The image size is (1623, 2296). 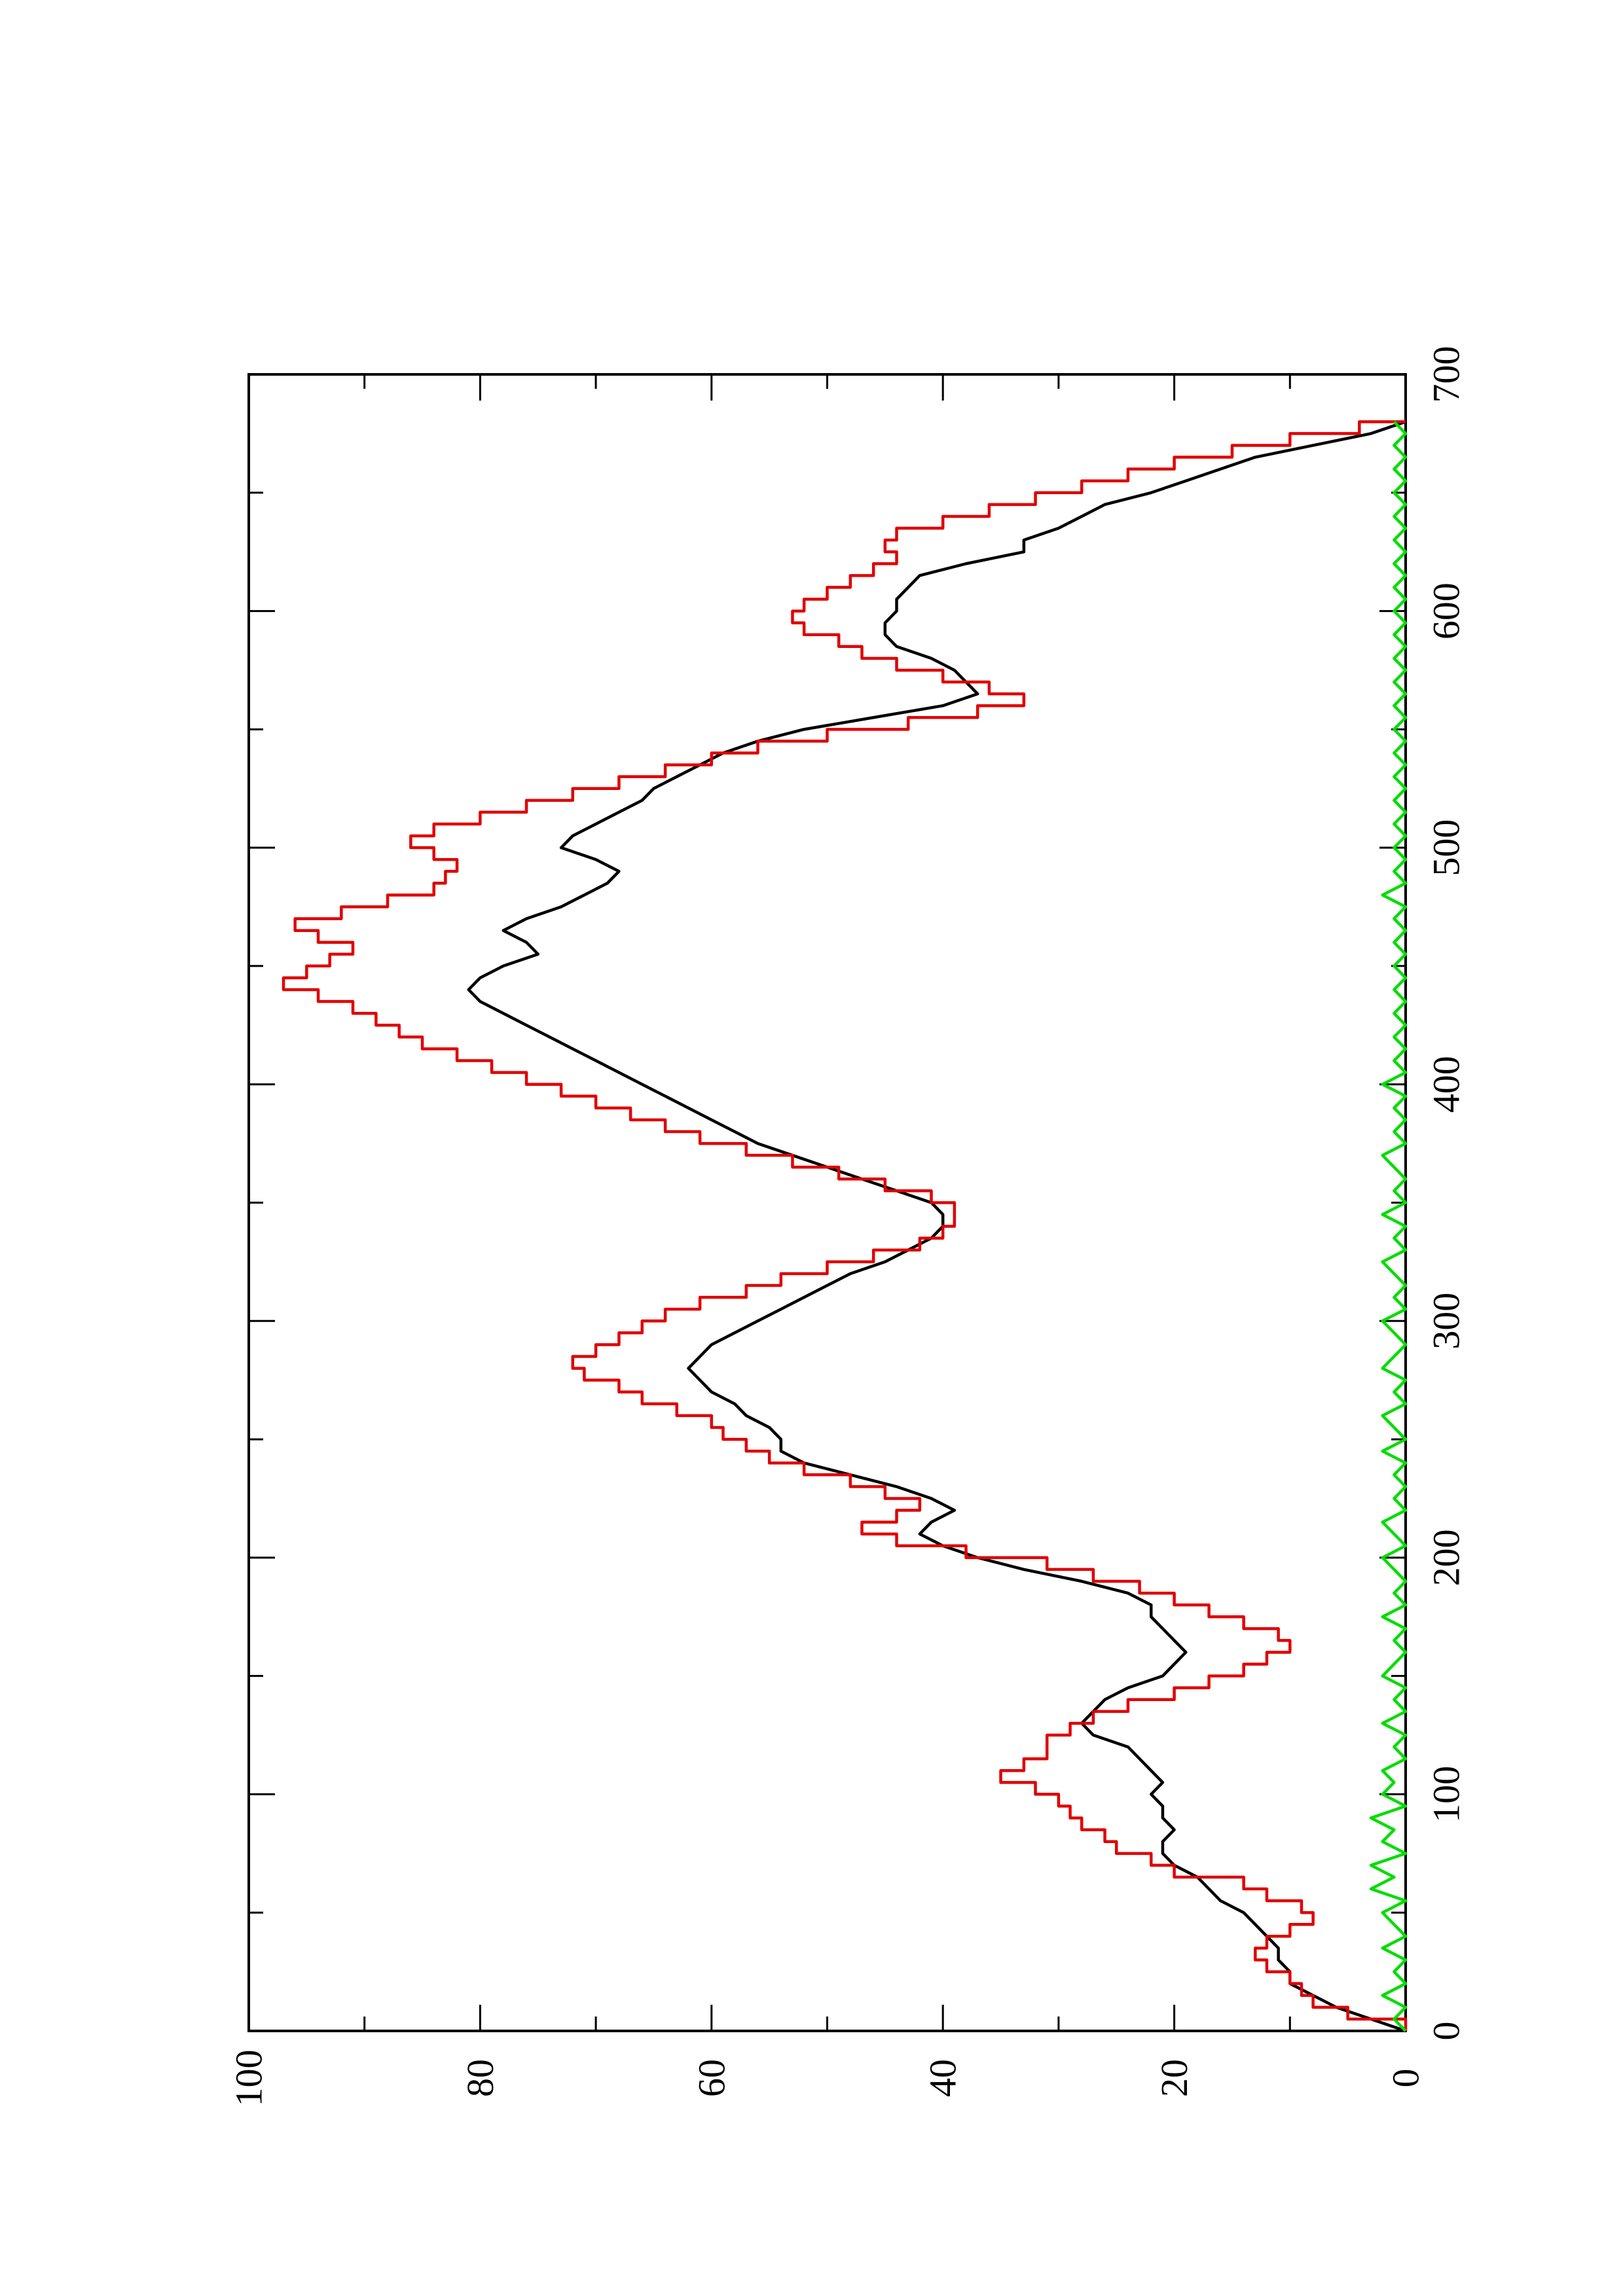 I want to click on x-tick-label-200: 200, so click(x=1446, y=1557).